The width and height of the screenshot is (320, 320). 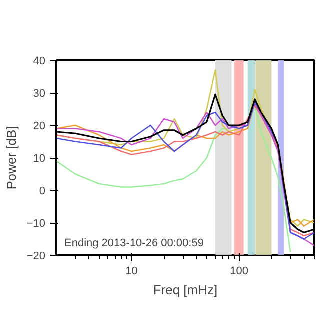 I want to click on y-tick-label: 30, so click(x=39, y=94).